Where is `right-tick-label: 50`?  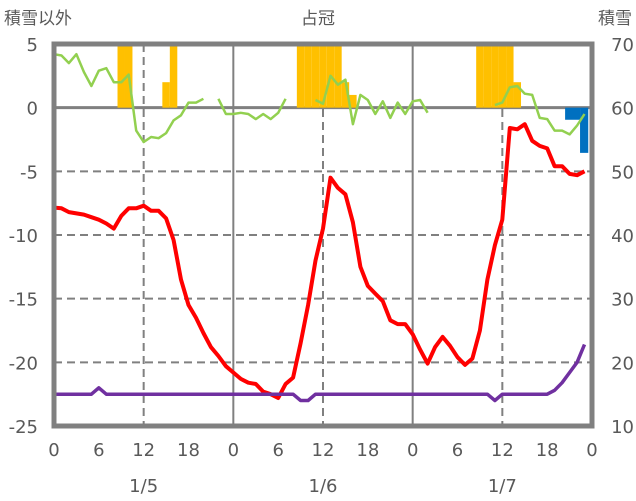 right-tick-label: 50 is located at coordinates (622, 172).